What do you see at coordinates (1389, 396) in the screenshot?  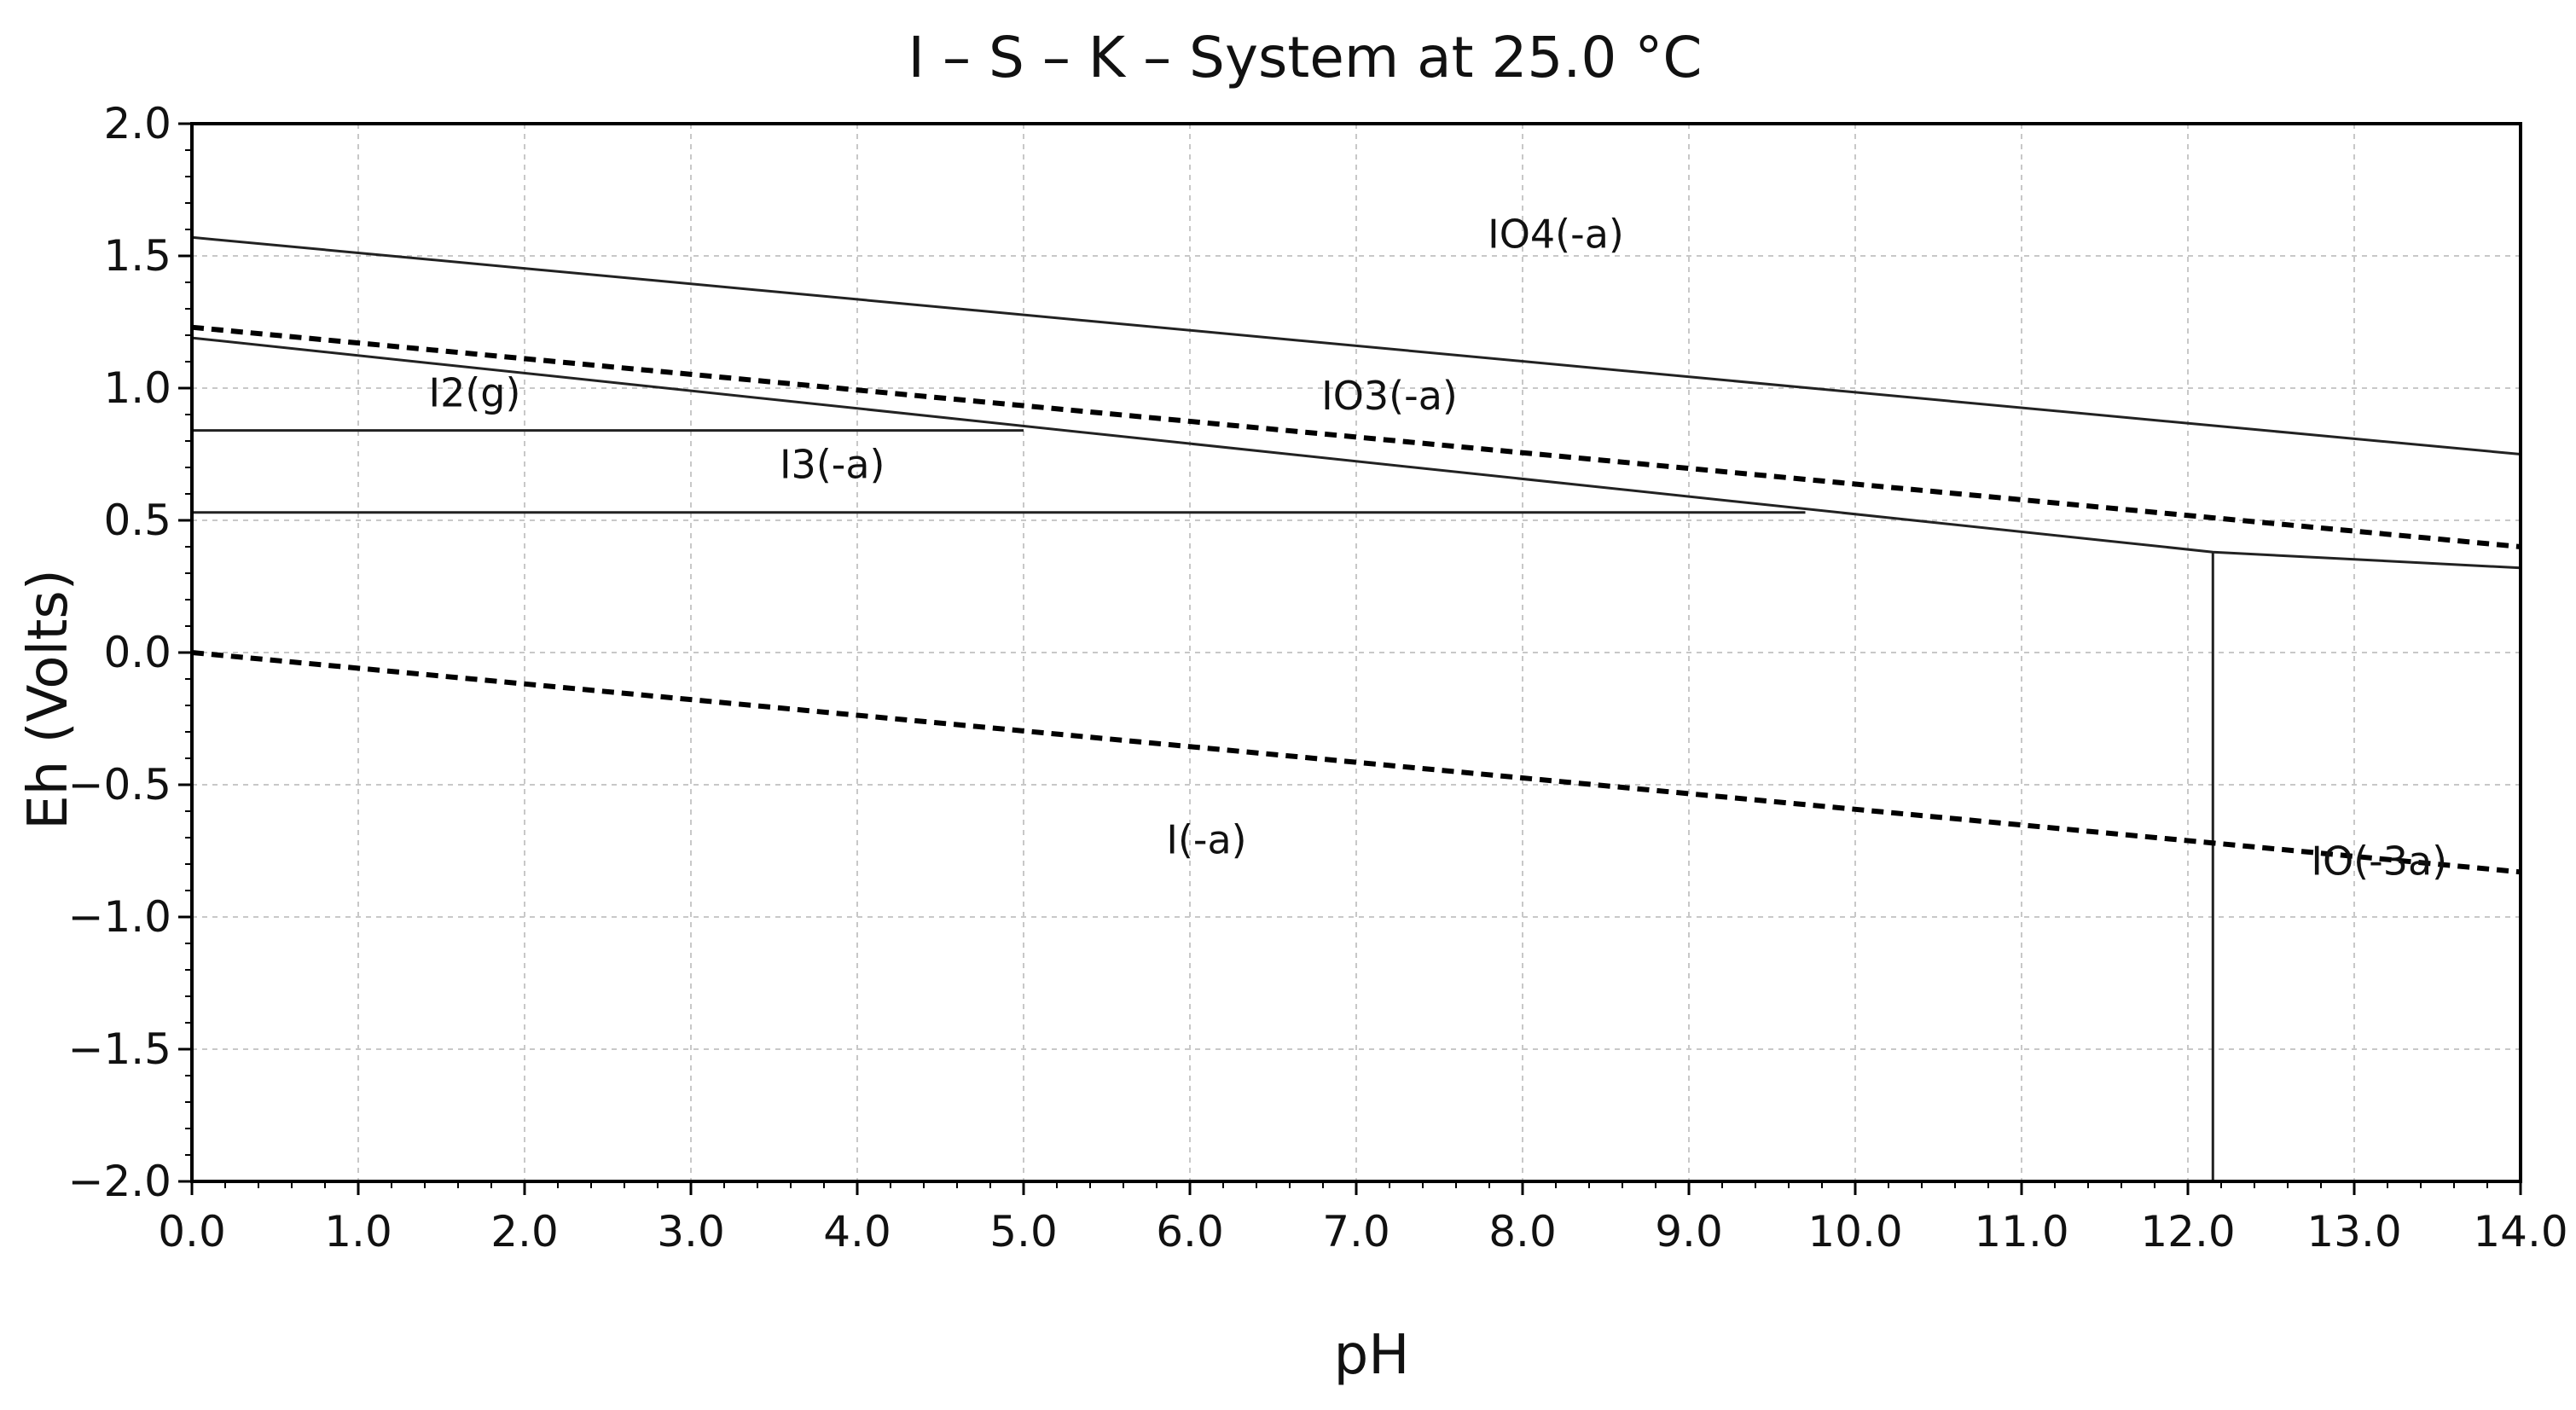 I see `region-label: IO3(-a)` at bounding box center [1389, 396].